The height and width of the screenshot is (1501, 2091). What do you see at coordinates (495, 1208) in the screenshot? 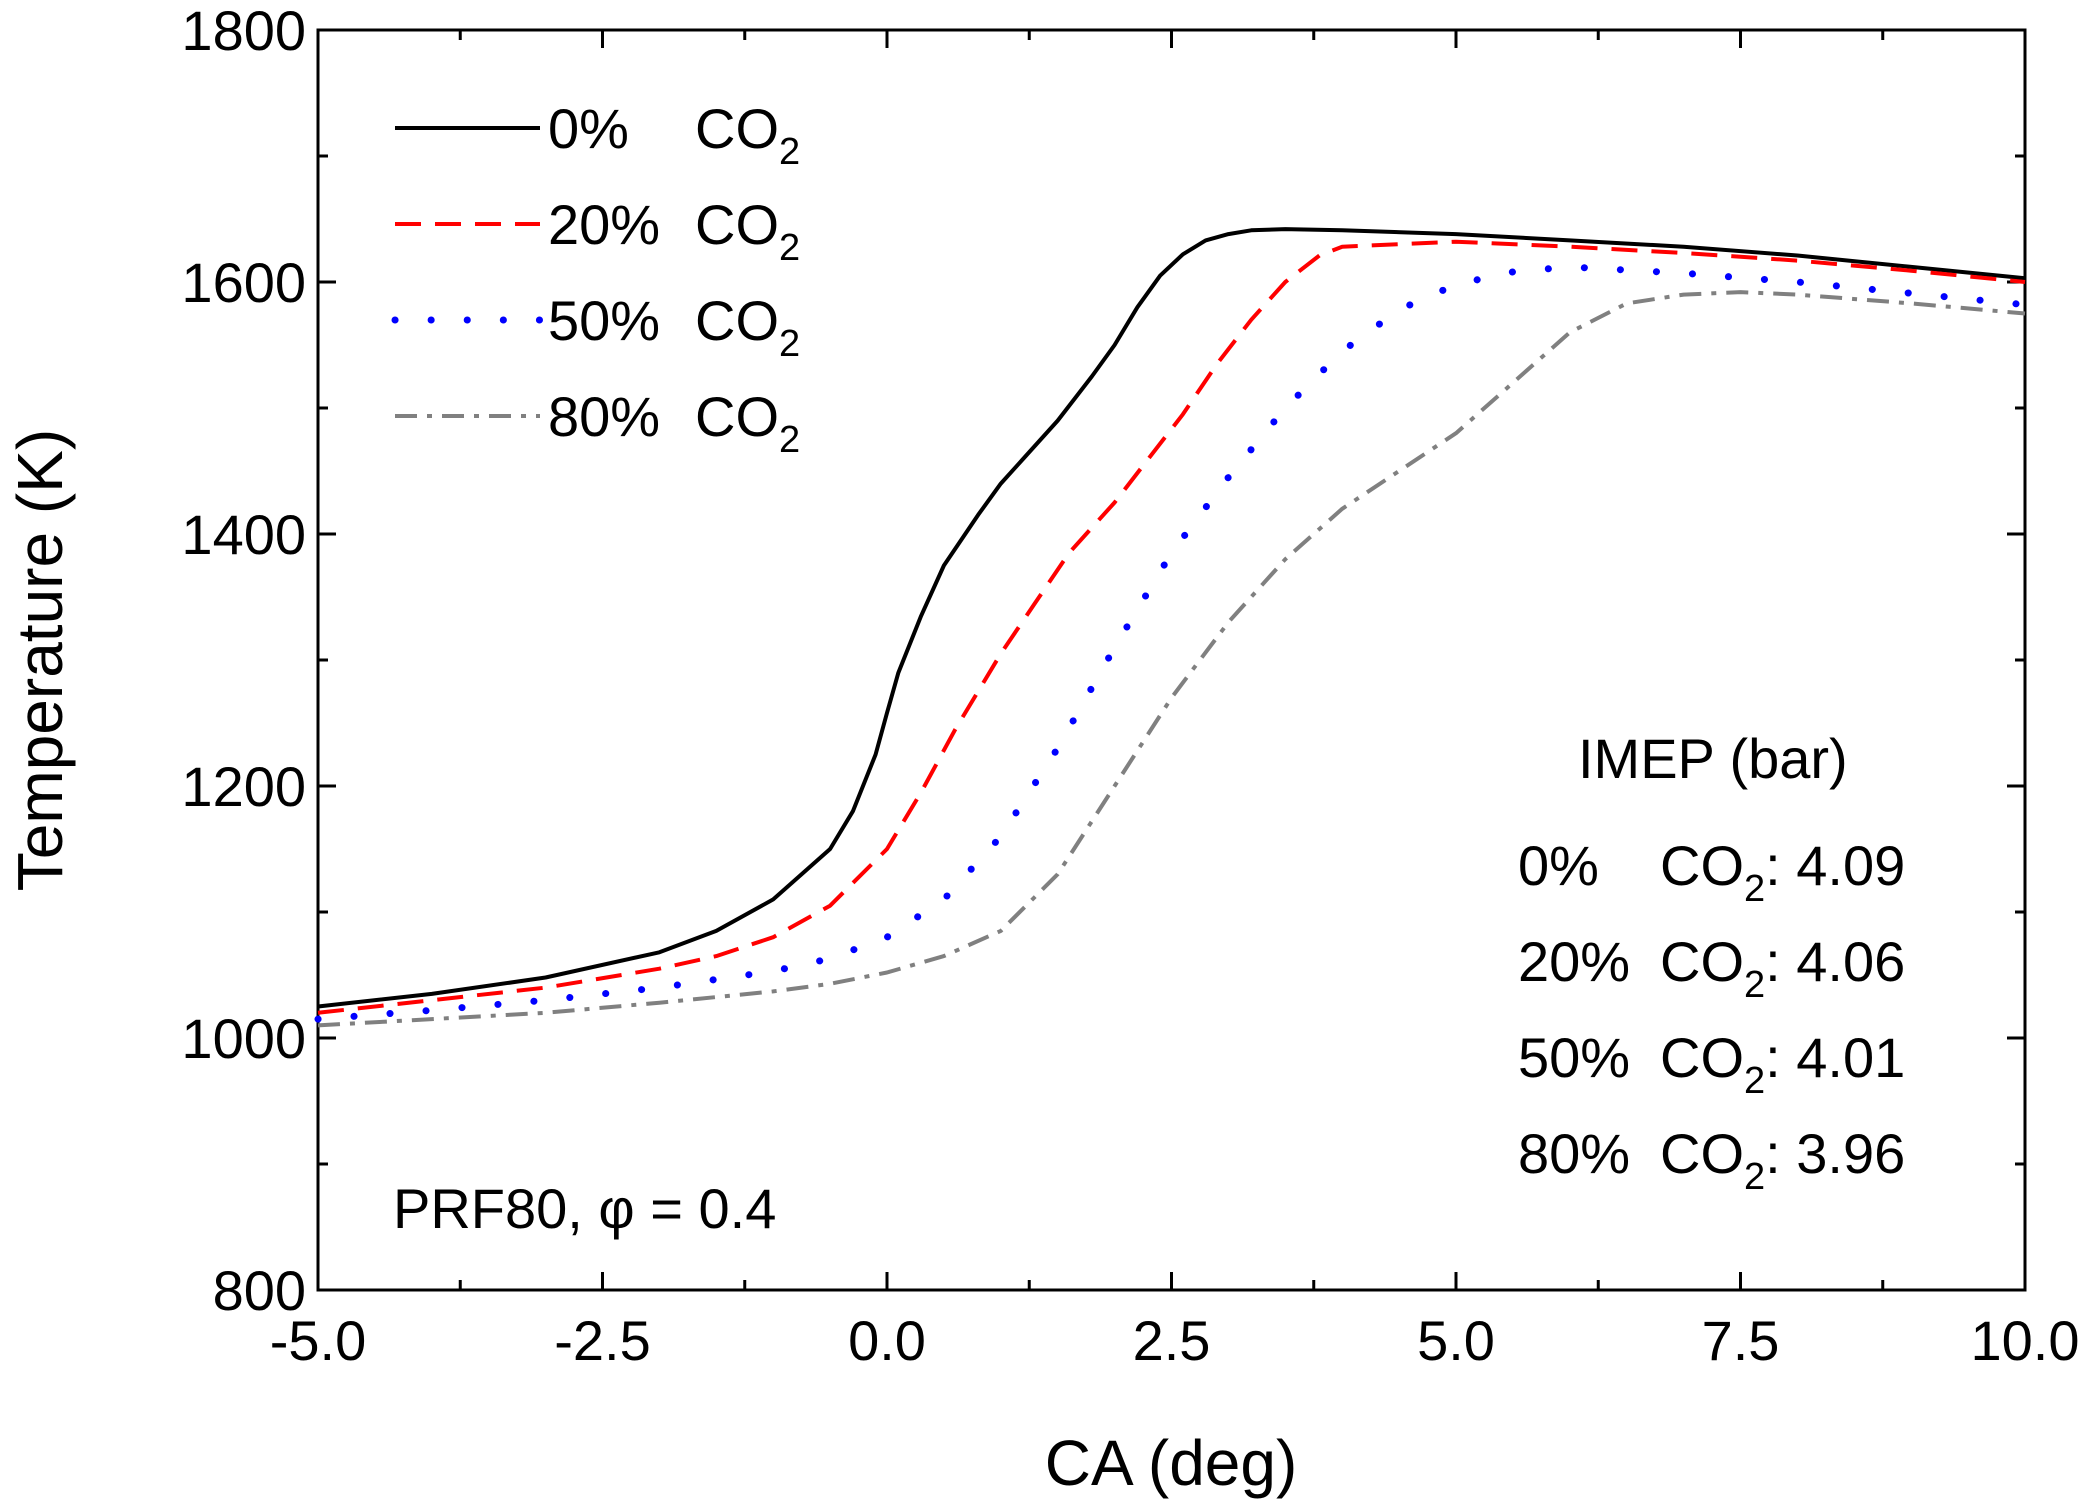
I see `fuel-label: PRF80,` at bounding box center [495, 1208].